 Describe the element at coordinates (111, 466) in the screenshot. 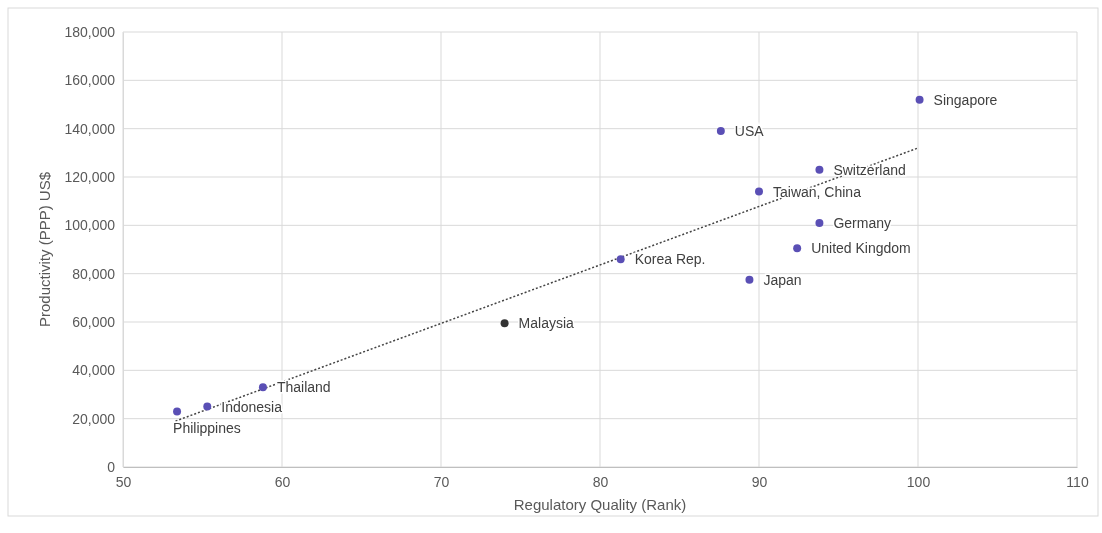

I see `y-tick-label: 0` at that location.